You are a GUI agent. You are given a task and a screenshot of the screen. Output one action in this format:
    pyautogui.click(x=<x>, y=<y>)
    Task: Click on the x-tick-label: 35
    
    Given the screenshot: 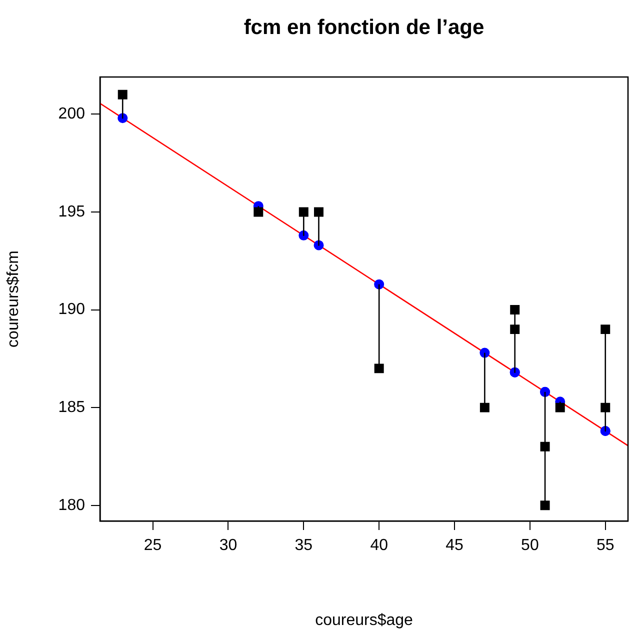 What is the action you would take?
    pyautogui.click(x=303, y=545)
    